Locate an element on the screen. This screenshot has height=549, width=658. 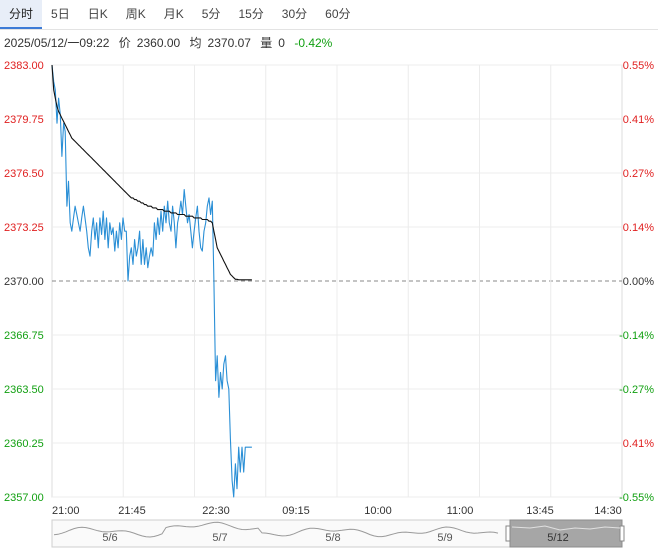
x-tick-label: 11:00 is located at coordinates (460, 511).